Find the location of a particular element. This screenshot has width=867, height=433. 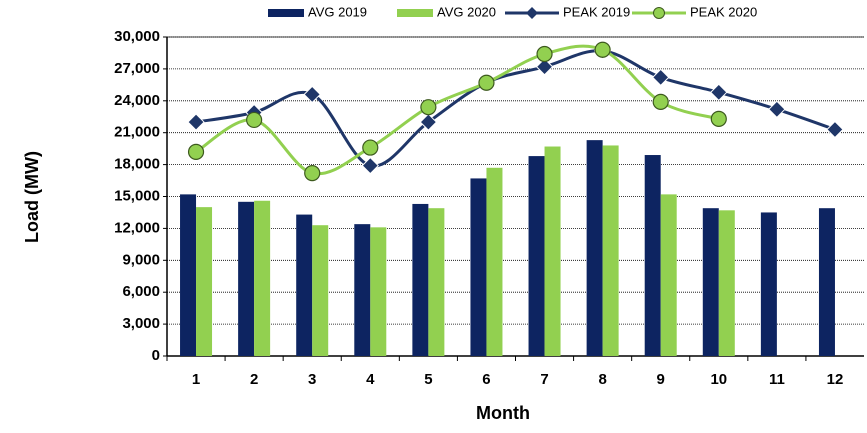

x-tick-label: 8 is located at coordinates (602, 379).